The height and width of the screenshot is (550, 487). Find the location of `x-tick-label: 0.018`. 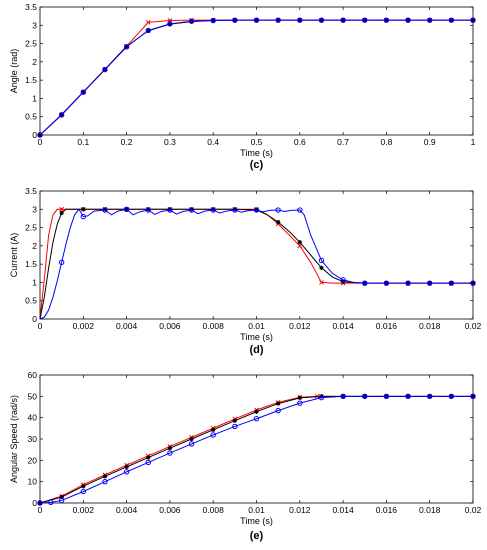

x-tick-label: 0.018 is located at coordinates (430, 326).